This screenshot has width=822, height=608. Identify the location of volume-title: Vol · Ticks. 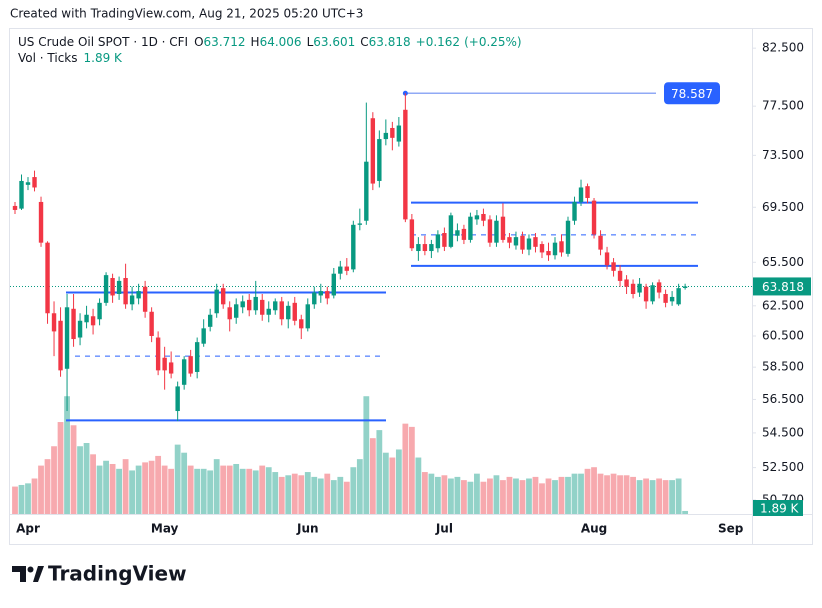
(48, 58).